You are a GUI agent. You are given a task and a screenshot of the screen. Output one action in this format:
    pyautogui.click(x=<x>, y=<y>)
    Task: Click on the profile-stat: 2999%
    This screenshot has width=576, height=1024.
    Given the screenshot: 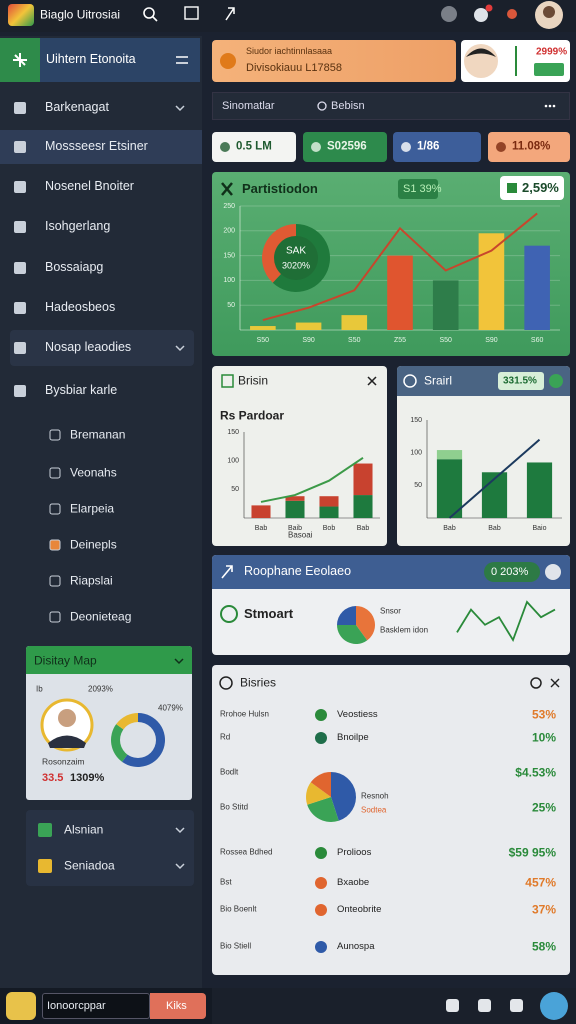 What is the action you would take?
    pyautogui.click(x=552, y=52)
    